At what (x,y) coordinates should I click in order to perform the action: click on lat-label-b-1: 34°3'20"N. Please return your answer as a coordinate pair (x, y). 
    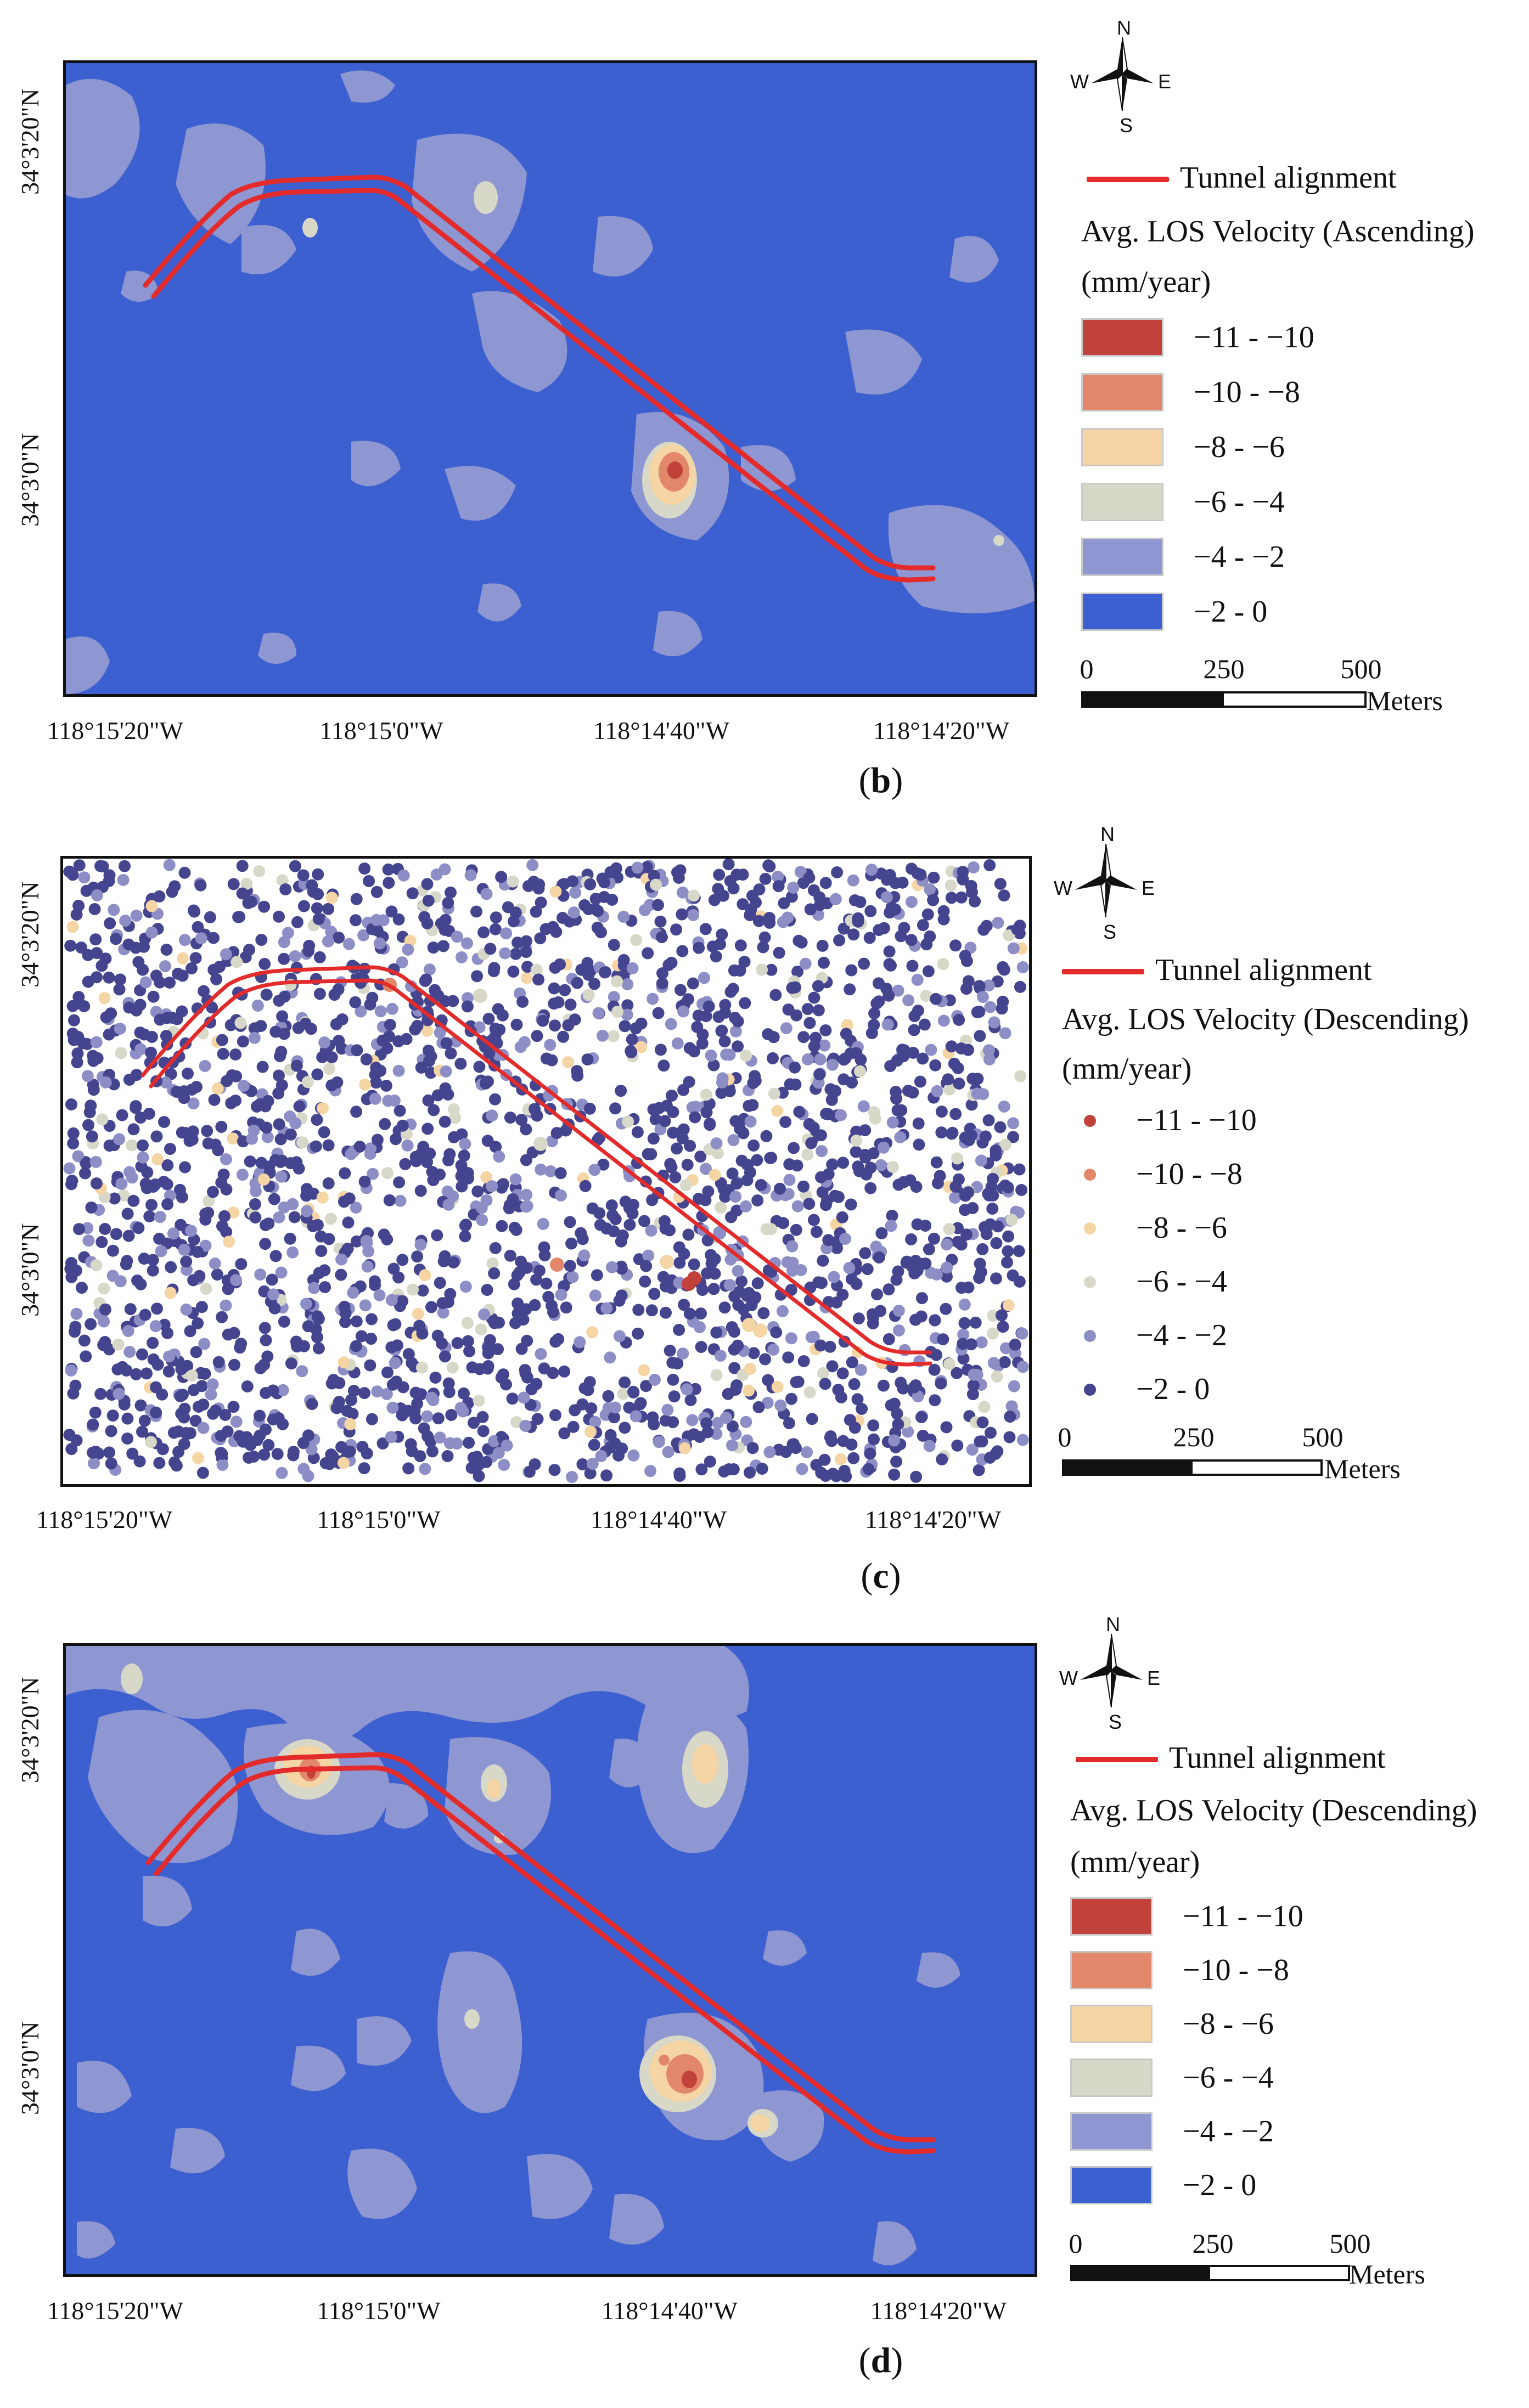
    Looking at the image, I should click on (30, 142).